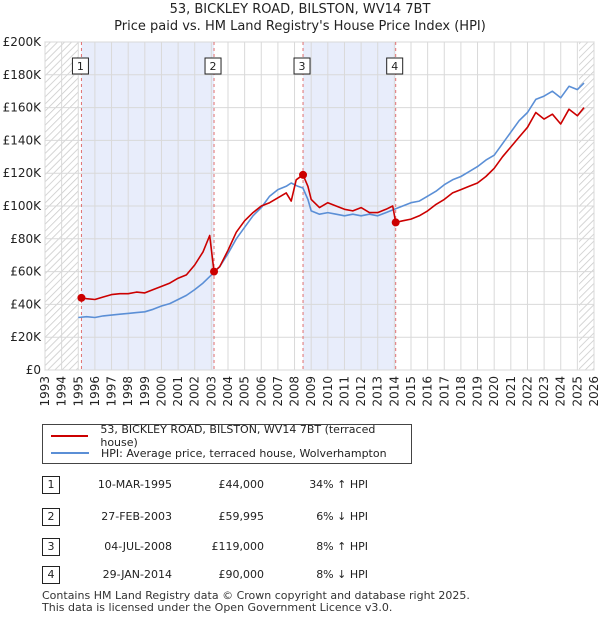 The width and height of the screenshot is (600, 620). I want to click on sale-date: 29-JAN-2014, so click(137, 574).